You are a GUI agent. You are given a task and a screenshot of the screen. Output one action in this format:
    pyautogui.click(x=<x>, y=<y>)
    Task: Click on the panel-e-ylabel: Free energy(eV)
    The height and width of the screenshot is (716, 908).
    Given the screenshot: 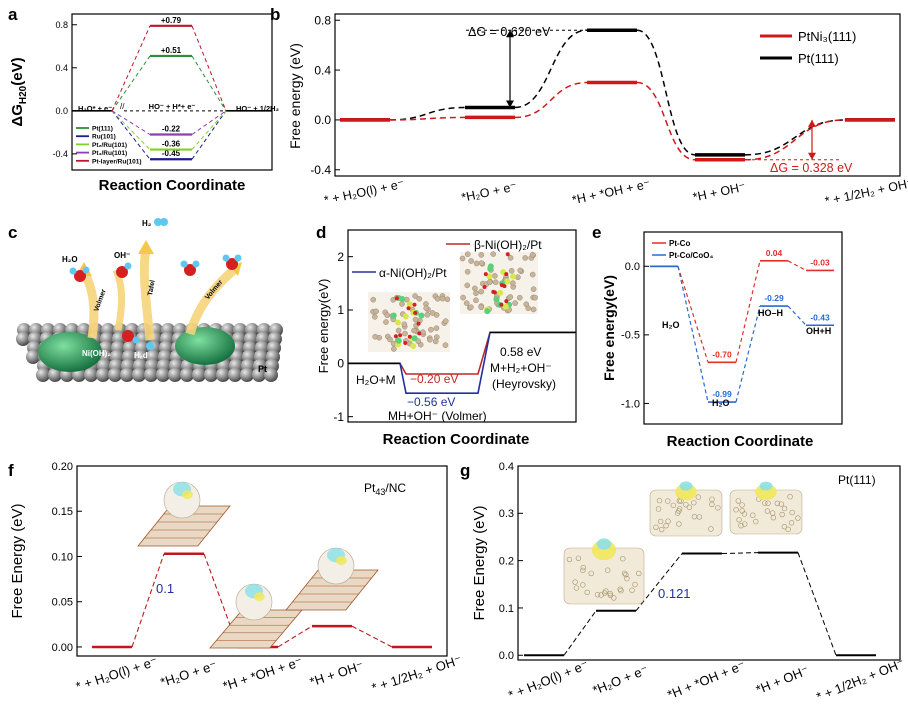 What is the action you would take?
    pyautogui.click(x=609, y=328)
    